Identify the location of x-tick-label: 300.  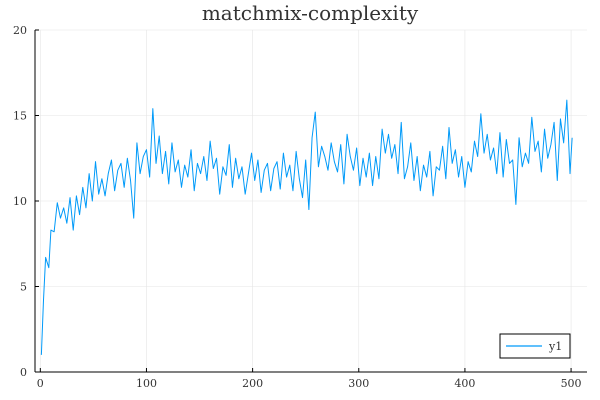
(358, 383).